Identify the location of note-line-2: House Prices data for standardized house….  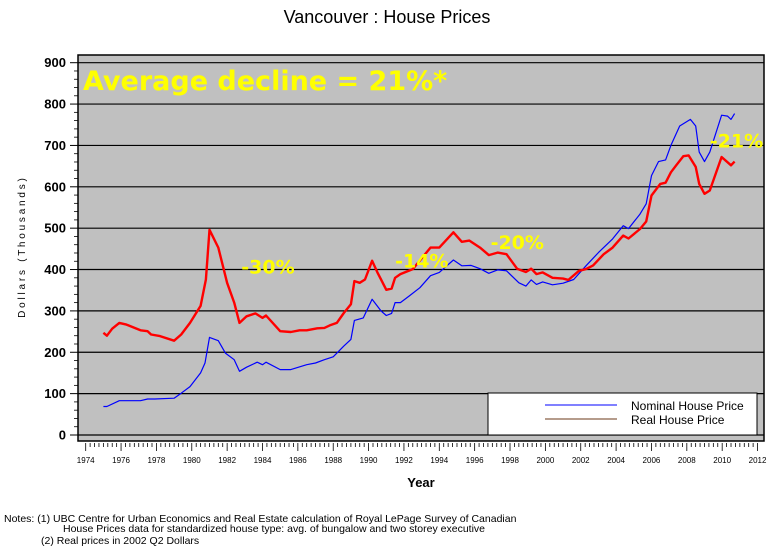
(274, 529).